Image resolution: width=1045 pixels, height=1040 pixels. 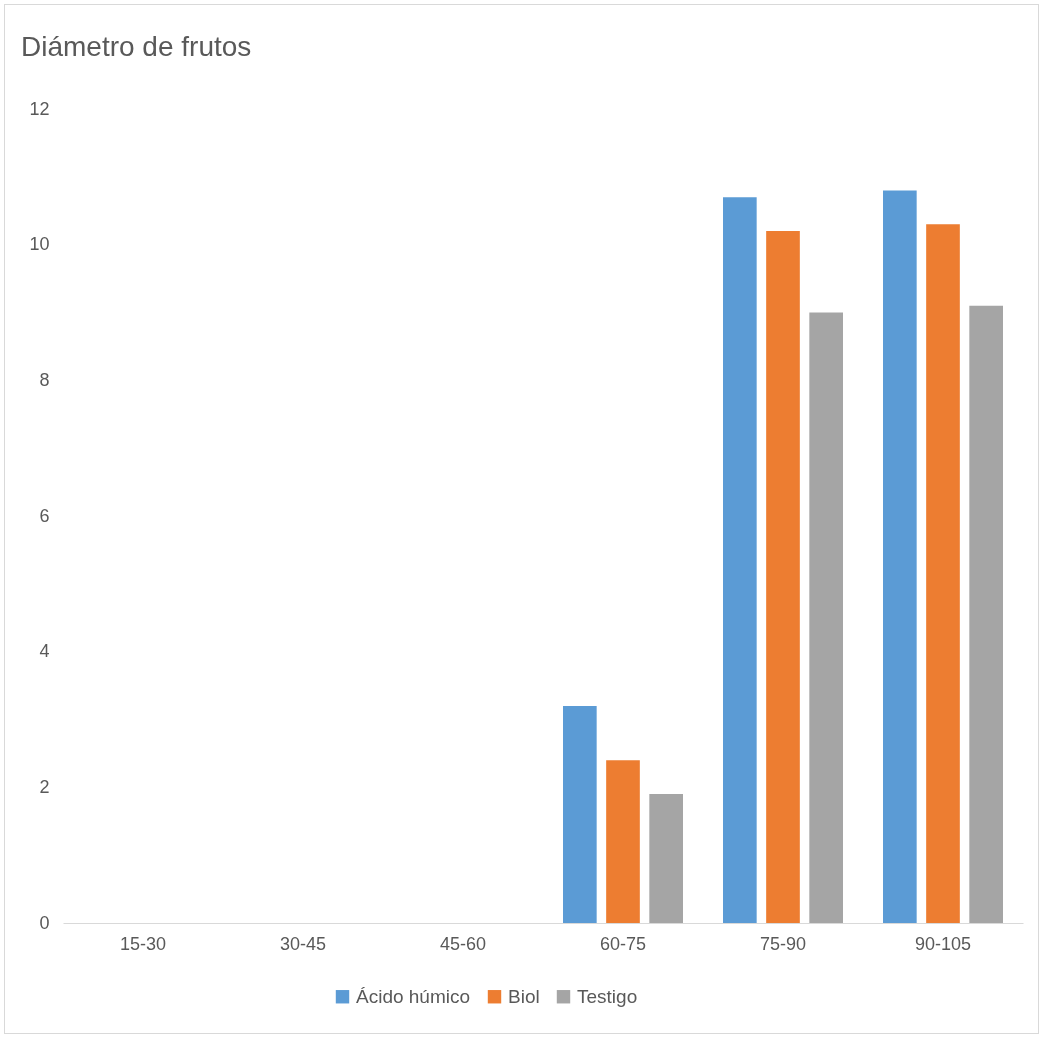 What do you see at coordinates (303, 943) in the screenshot?
I see `x-tick-label: 30-45` at bounding box center [303, 943].